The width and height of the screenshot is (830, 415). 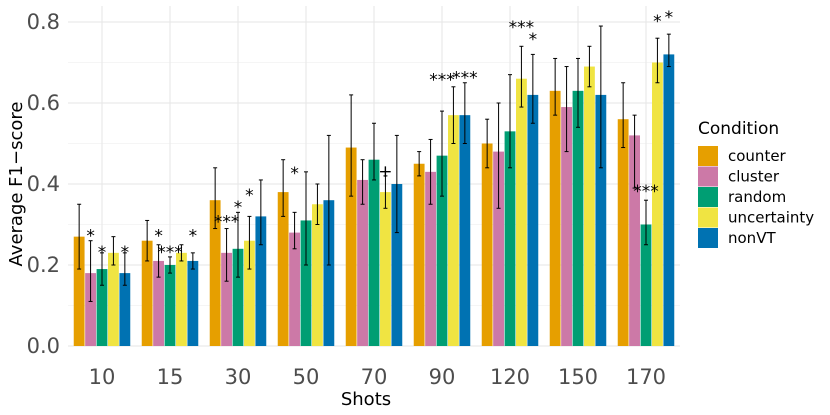 I want to click on legend-item-cluster: cluster, so click(x=739, y=176).